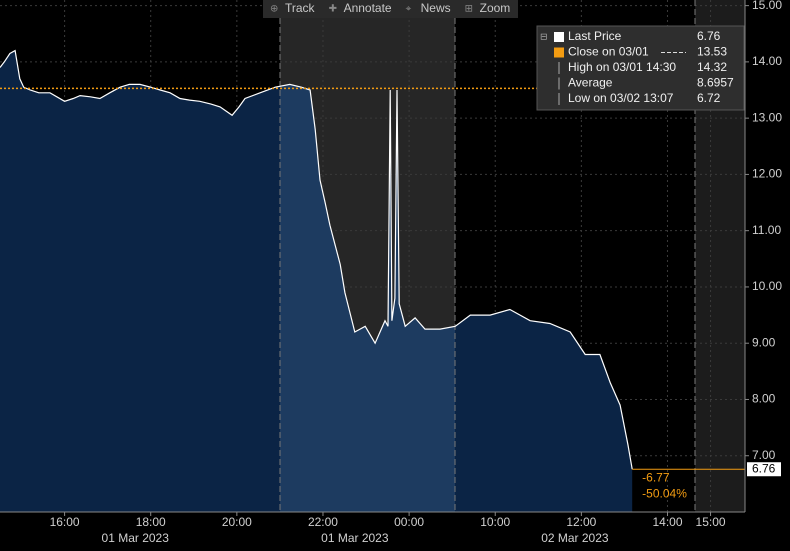 Image resolution: width=790 pixels, height=551 pixels. I want to click on toolbar-button: Annotate, so click(368, 8).